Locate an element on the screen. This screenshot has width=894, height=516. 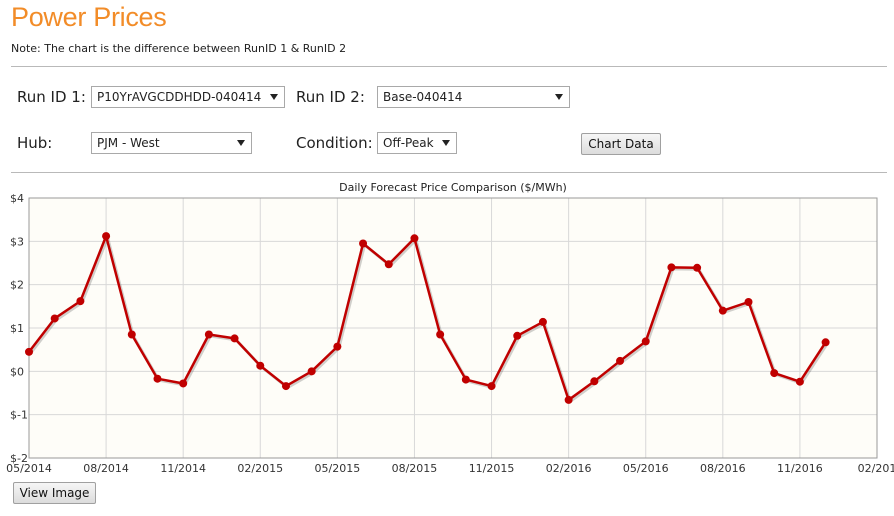
x-tick-label: 02/2016 is located at coordinates (569, 468).